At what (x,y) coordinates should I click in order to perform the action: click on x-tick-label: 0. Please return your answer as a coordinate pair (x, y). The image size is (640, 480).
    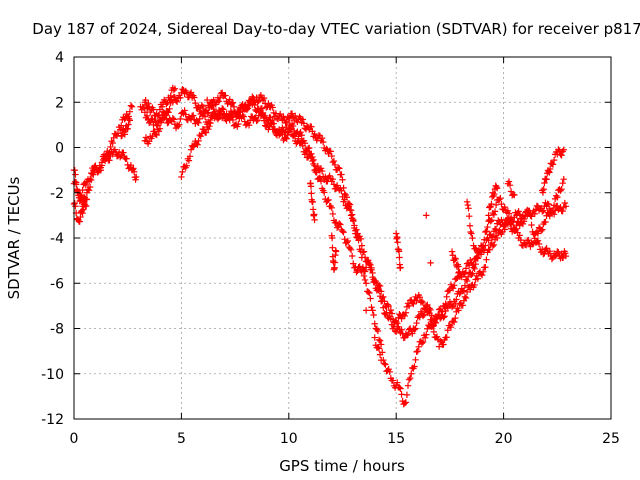
    Looking at the image, I should click on (74, 439).